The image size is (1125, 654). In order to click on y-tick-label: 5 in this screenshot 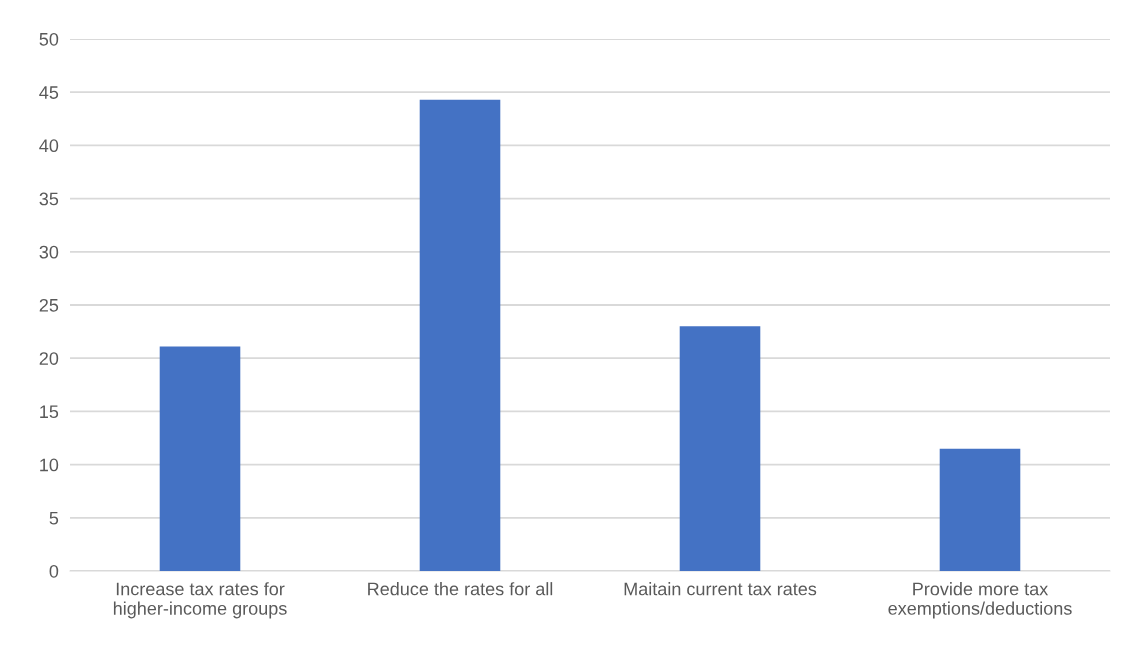, I will do `click(54, 518)`.